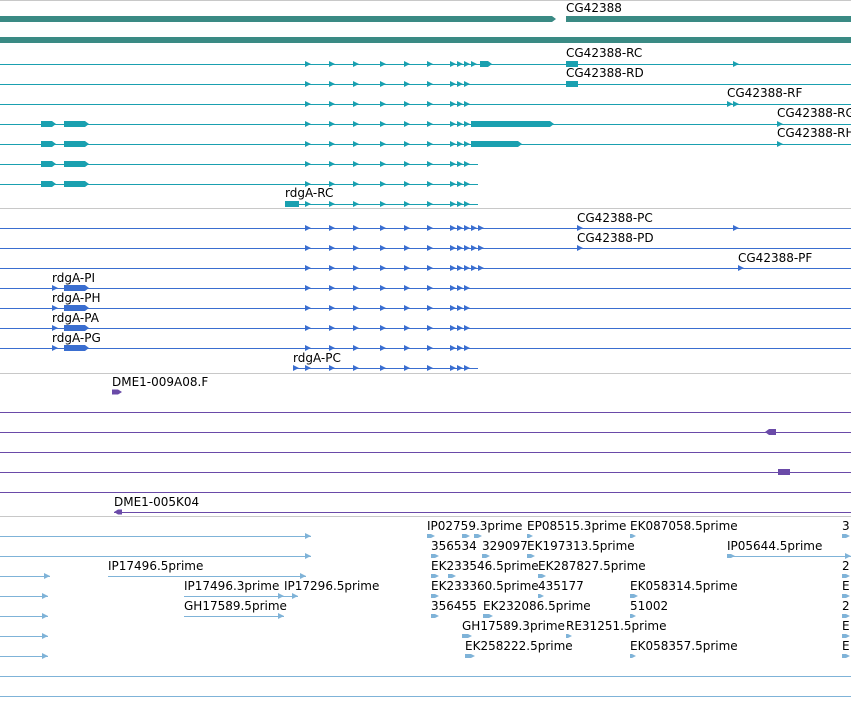  Describe the element at coordinates (74, 278) in the screenshot. I see `feature-label-rdga-pi: rdgA-PI` at that location.